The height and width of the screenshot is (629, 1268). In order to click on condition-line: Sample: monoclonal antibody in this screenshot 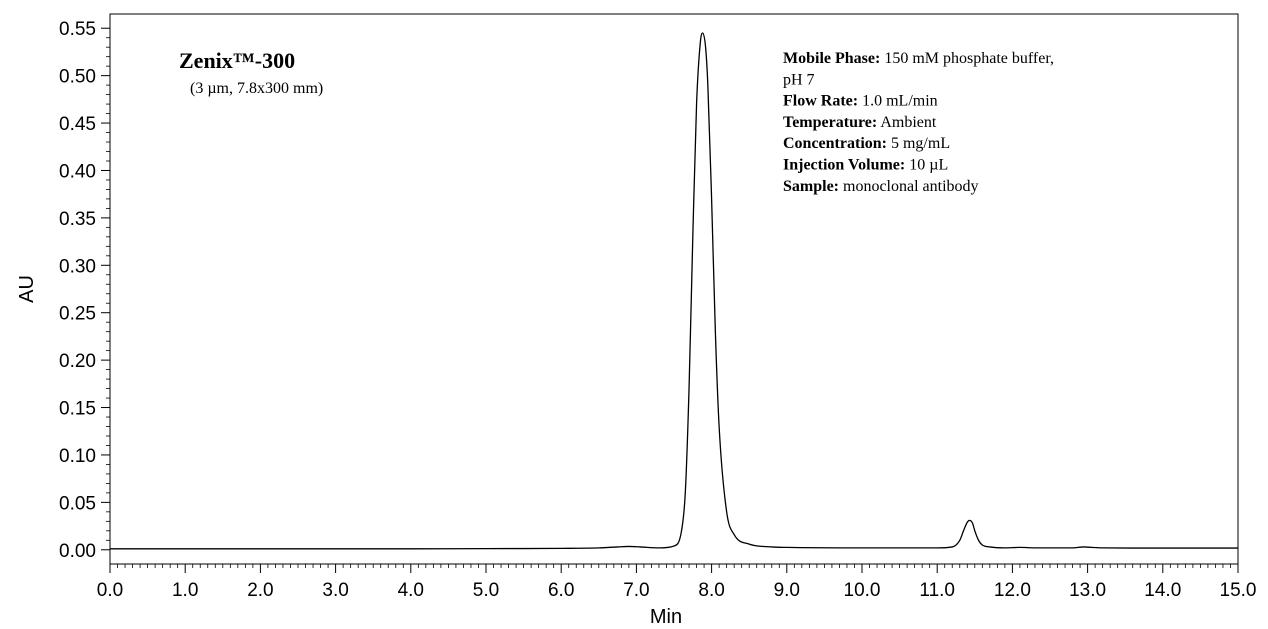, I will do `click(881, 186)`.